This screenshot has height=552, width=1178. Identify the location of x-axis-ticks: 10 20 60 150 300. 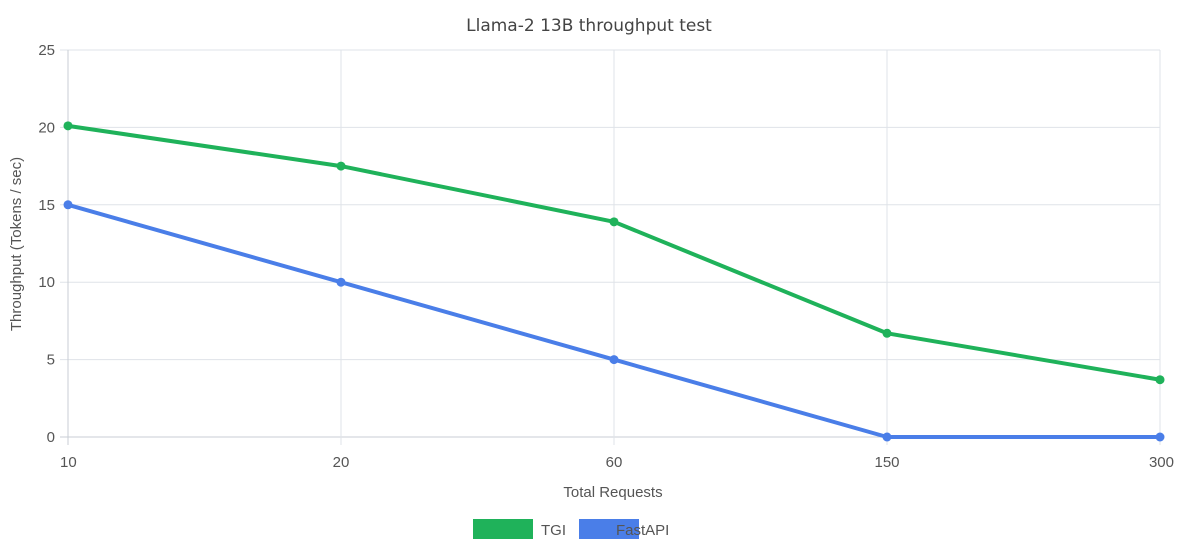
(617, 462).